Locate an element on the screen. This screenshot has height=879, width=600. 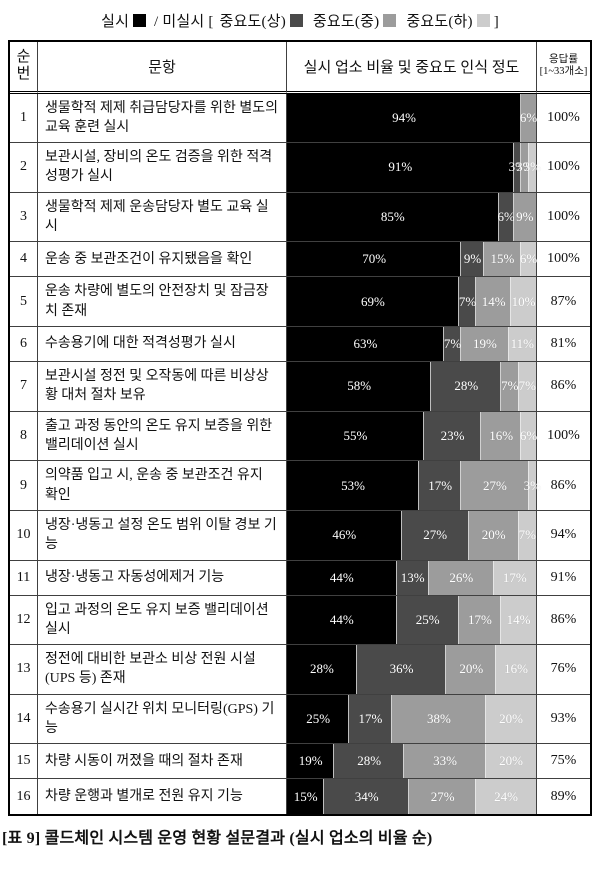
stacked-bar: 70% 9% 15% 6% is located at coordinates (412, 259).